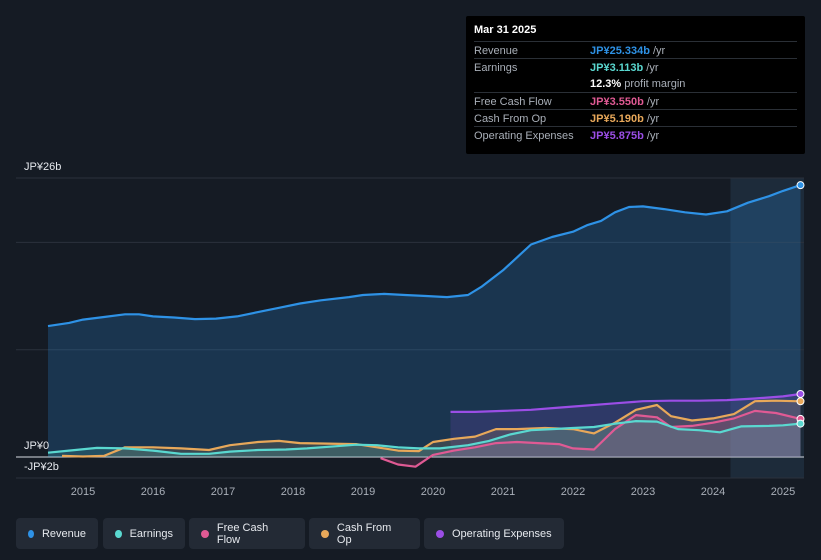 The width and height of the screenshot is (821, 560). What do you see at coordinates (496, 68) in the screenshot?
I see `tooltip-earnings-label: Earnings` at bounding box center [496, 68].